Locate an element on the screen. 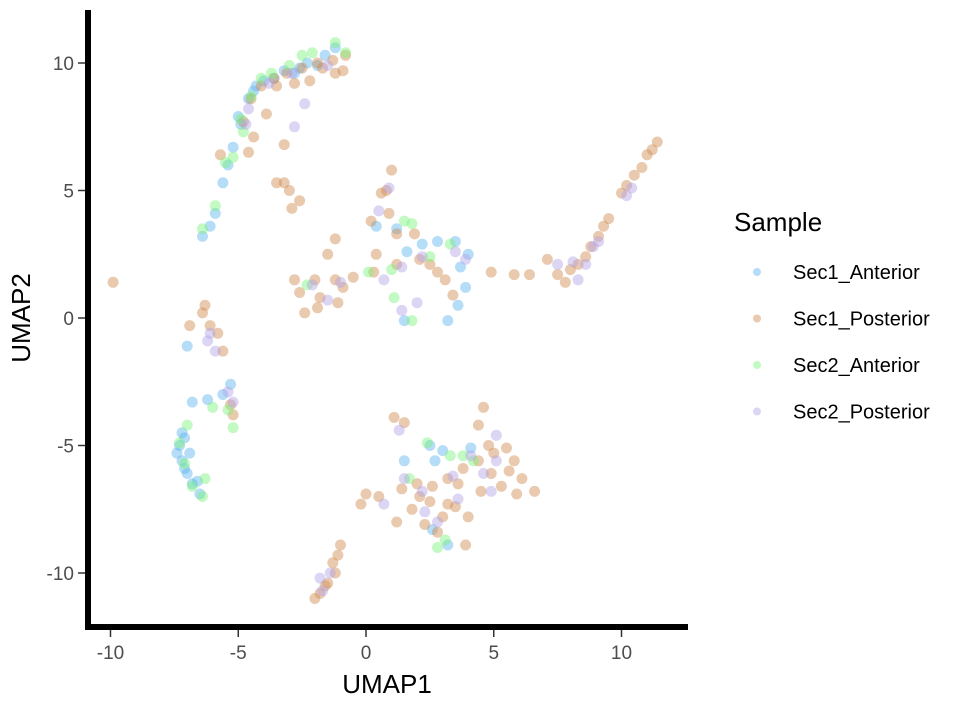 This screenshot has height=708, width=966. y-axis-ticks: -10 -5 0 5 10 is located at coordinates (66, 319).